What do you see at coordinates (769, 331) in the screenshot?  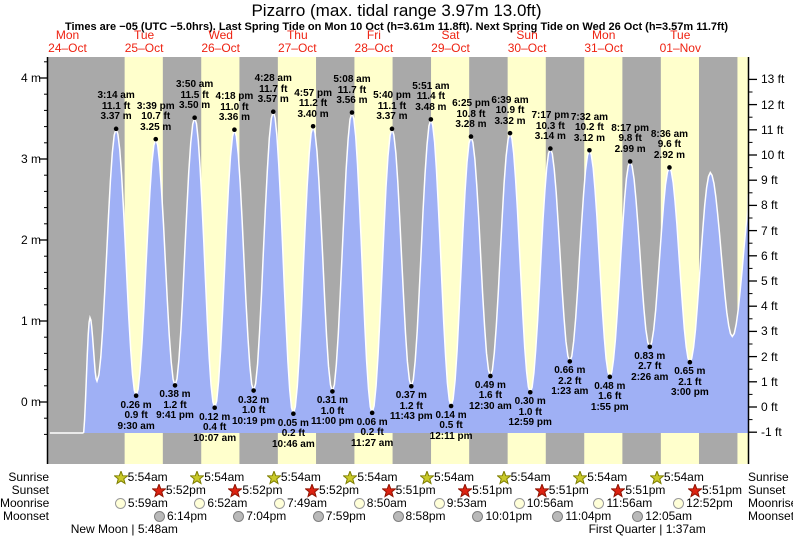 I see `right-axis-label: 3 ft` at bounding box center [769, 331].